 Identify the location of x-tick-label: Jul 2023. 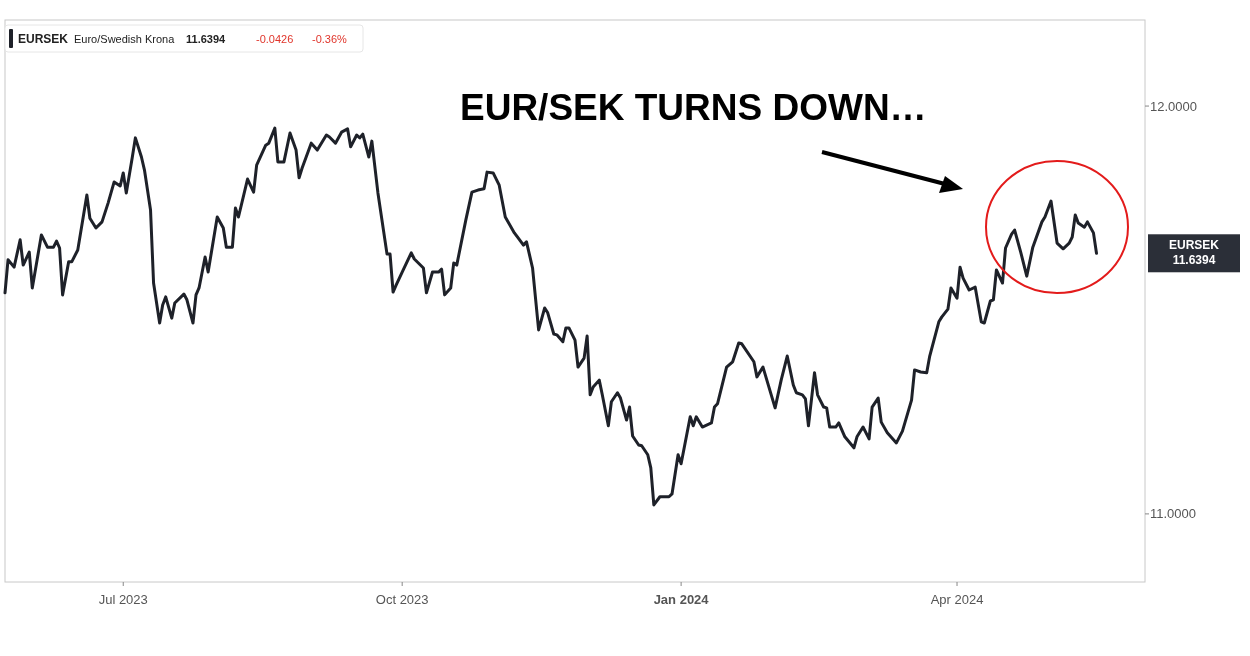
(123, 599).